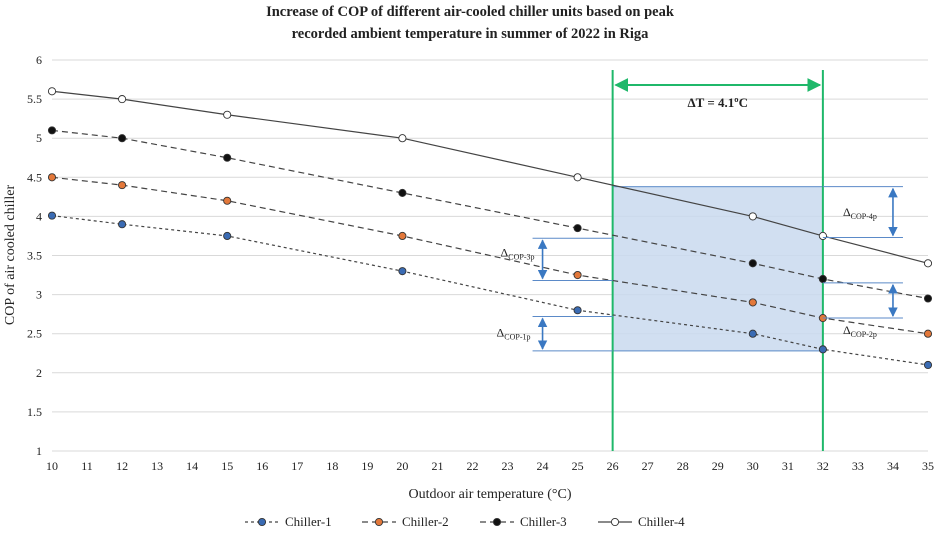 This screenshot has height=533, width=941. What do you see at coordinates (122, 466) in the screenshot?
I see `x-tick-label: 12` at bounding box center [122, 466].